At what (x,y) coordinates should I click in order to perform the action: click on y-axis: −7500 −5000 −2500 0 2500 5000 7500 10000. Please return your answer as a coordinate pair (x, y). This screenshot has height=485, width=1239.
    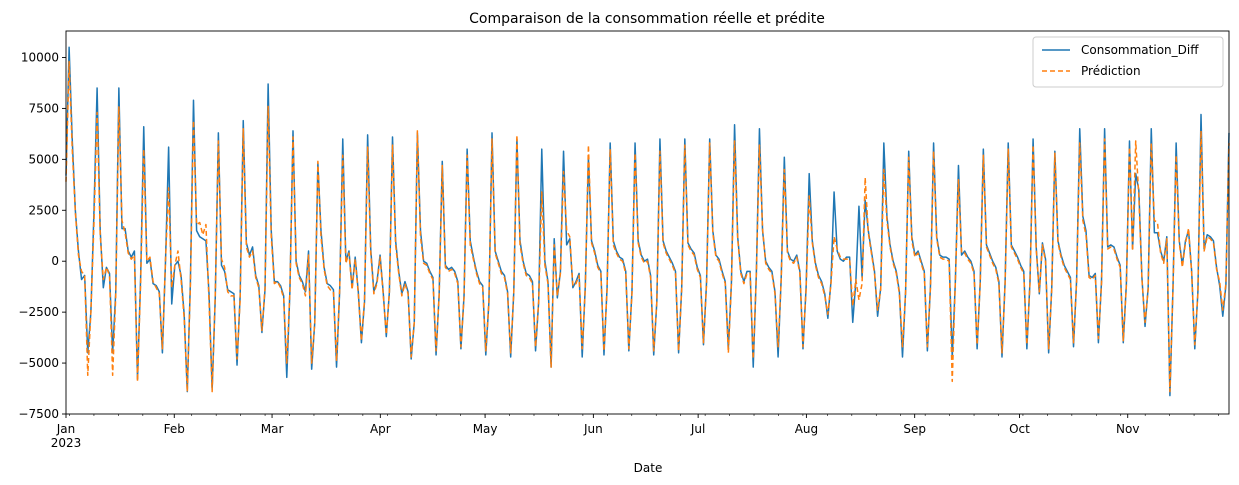
    Looking at the image, I should click on (42, 235).